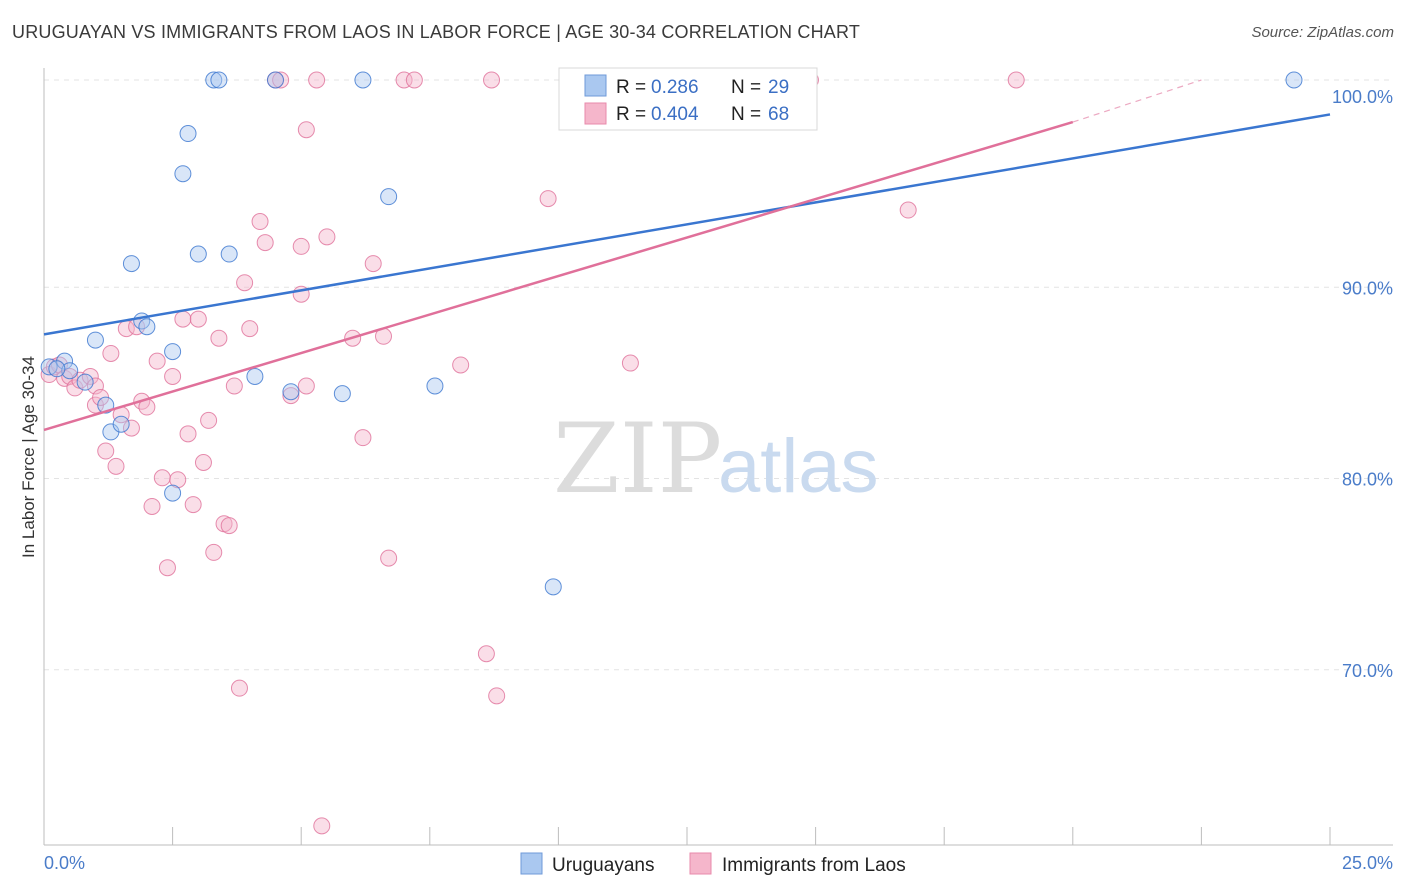 This screenshot has height=892, width=1406. What do you see at coordinates (637, 459) in the screenshot?
I see `watermark-zip: ZIP` at bounding box center [637, 459].